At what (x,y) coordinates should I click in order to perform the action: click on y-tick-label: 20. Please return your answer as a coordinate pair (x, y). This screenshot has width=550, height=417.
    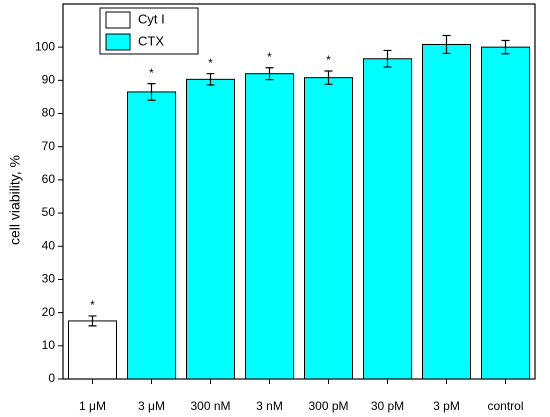
    Looking at the image, I should click on (49, 312).